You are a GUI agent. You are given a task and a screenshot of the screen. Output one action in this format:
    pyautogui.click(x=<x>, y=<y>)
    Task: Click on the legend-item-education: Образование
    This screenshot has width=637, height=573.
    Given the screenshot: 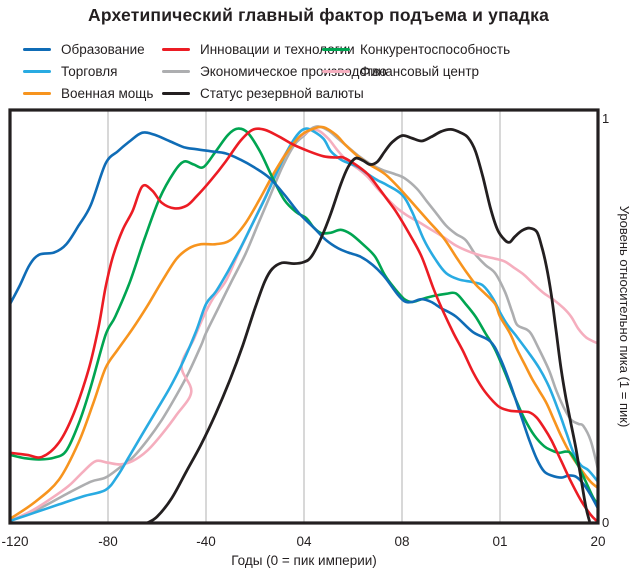 What is the action you would take?
    pyautogui.click(x=88, y=49)
    